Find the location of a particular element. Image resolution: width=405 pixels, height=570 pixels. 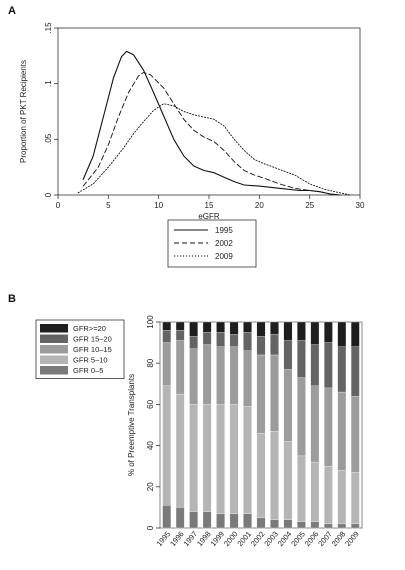

y-tick-label: .05 is located at coordinates (48, 139).